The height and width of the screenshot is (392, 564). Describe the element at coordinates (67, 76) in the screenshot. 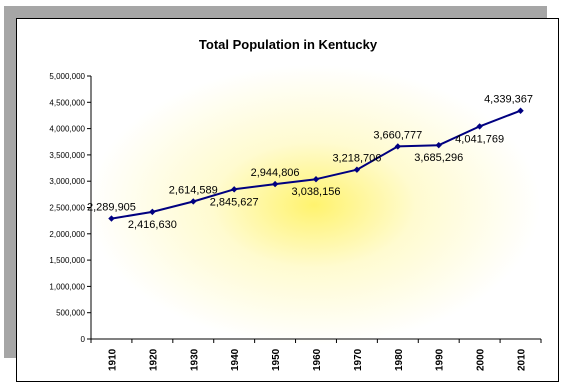

I see `y-tick-label: 5,000,000` at that location.